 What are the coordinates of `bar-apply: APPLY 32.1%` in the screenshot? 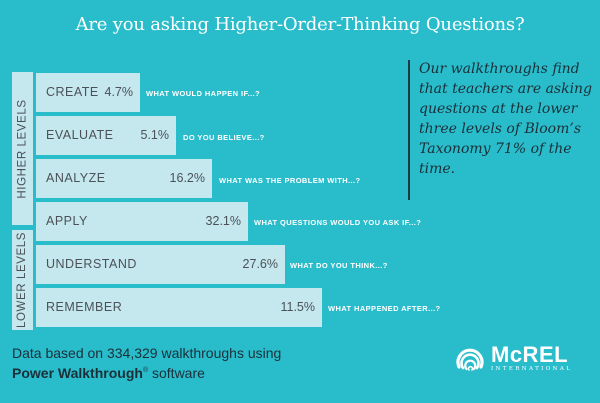 It's located at (142, 221).